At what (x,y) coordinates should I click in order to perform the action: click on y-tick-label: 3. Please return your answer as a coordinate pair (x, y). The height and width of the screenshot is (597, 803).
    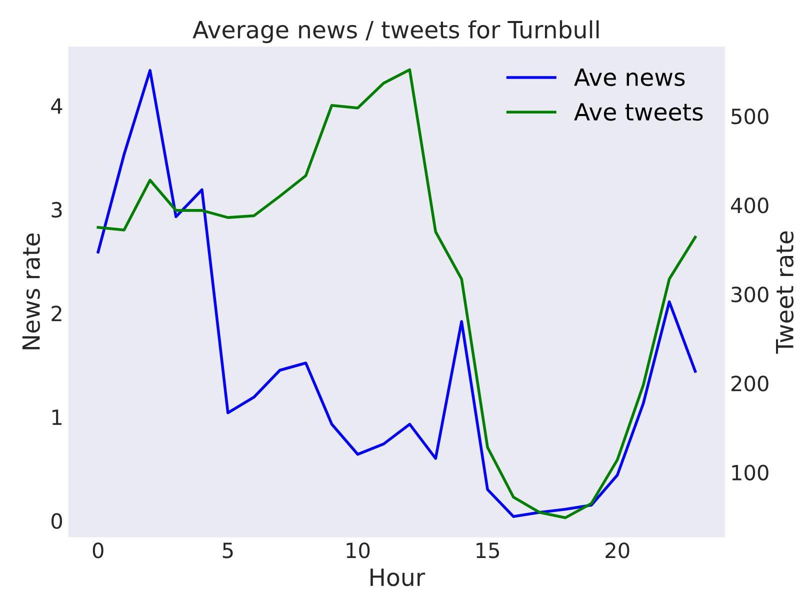
    Looking at the image, I should click on (57, 210).